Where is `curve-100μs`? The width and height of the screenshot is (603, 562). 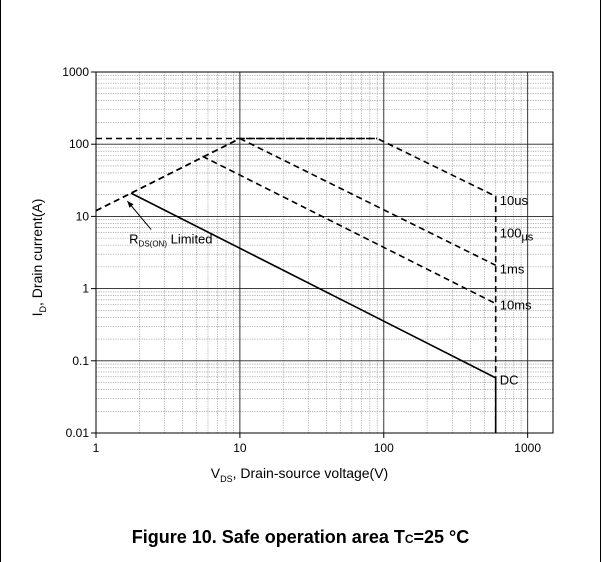
curve-100μs is located at coordinates (368, 202).